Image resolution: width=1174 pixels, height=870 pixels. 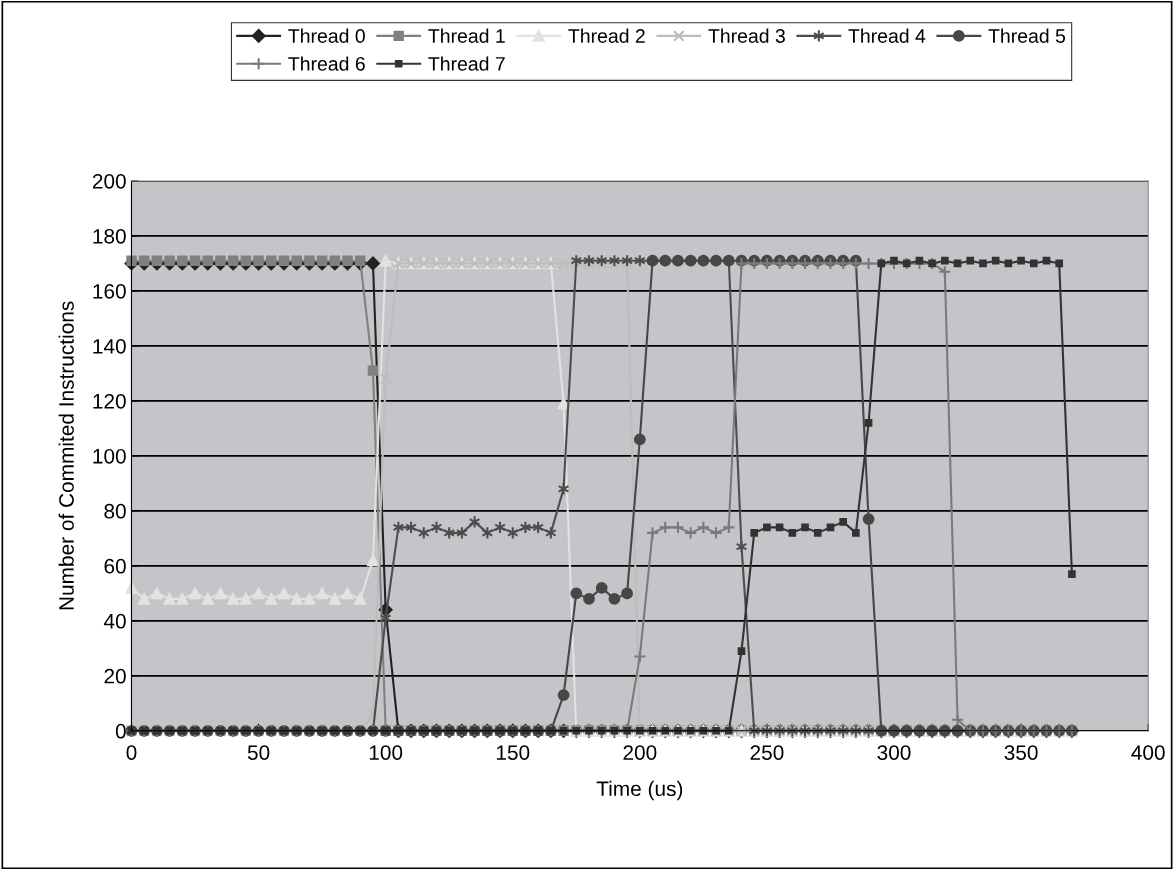 What do you see at coordinates (109, 236) in the screenshot?
I see `y-tick-label: 180` at bounding box center [109, 236].